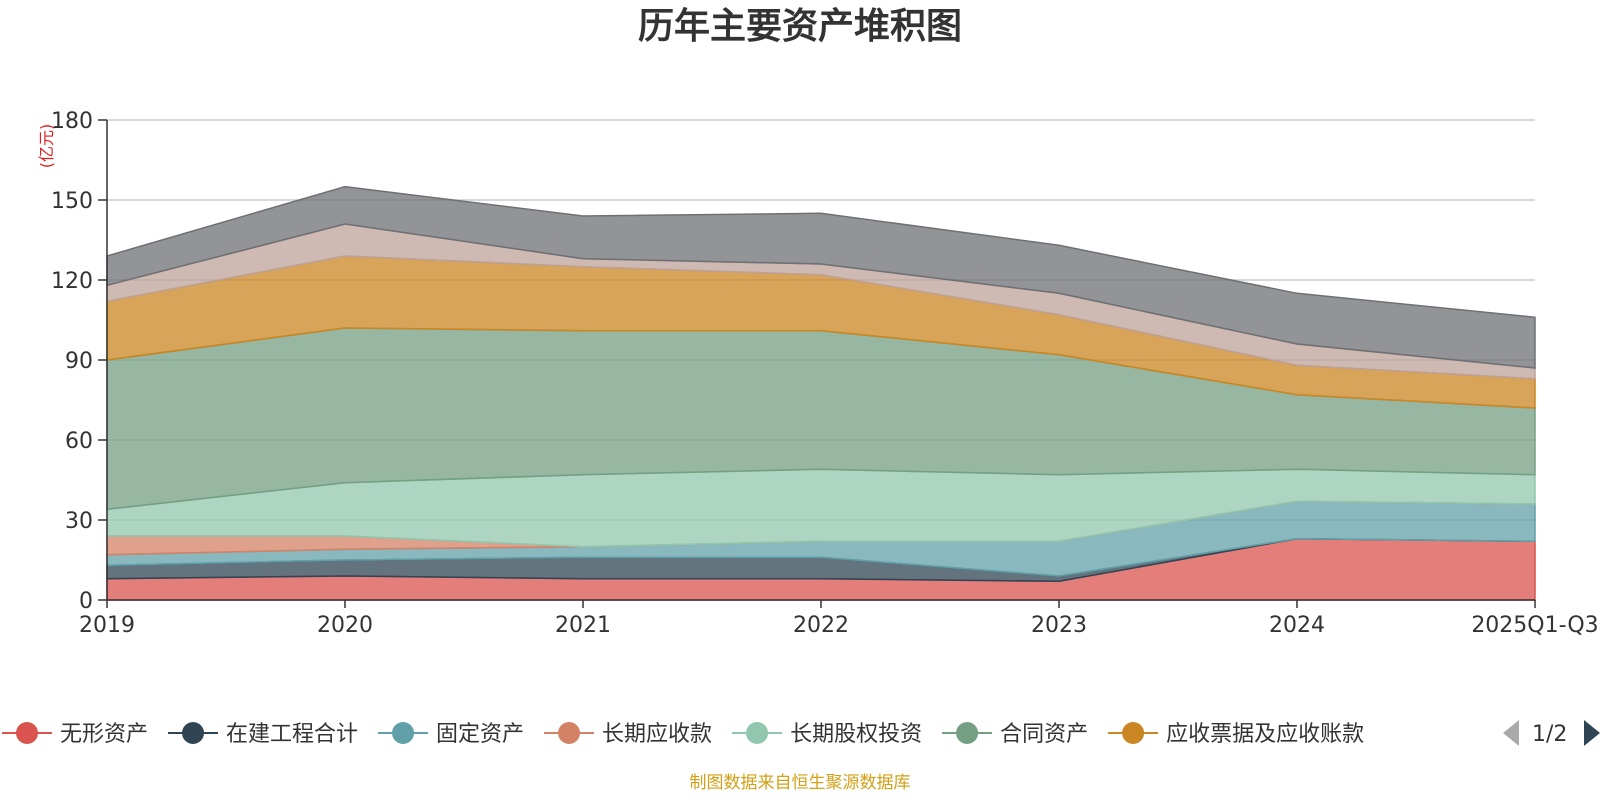  Describe the element at coordinates (583, 625) in the screenshot. I see `x-tick-label-2: 2021` at that location.